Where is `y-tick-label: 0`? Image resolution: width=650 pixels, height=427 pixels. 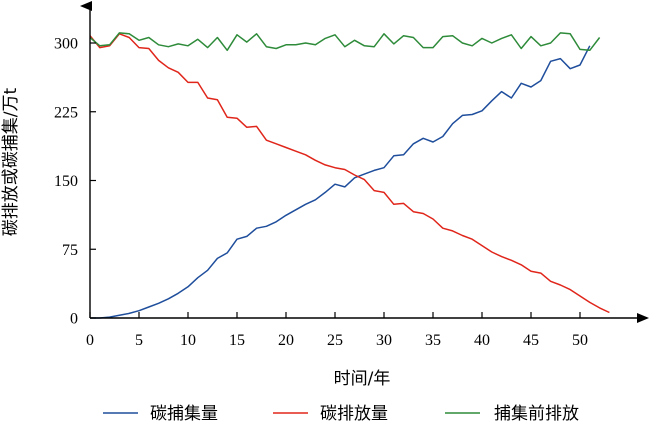
y-tick-label: 0 is located at coordinates (74, 319).